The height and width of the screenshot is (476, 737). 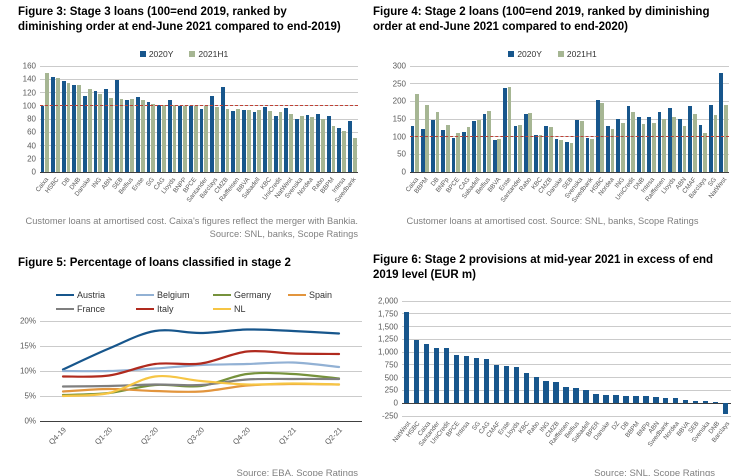 What do you see at coordinates (387, 339) in the screenshot?
I see `y-axis-tick-label: 1,250` at bounding box center [387, 339].